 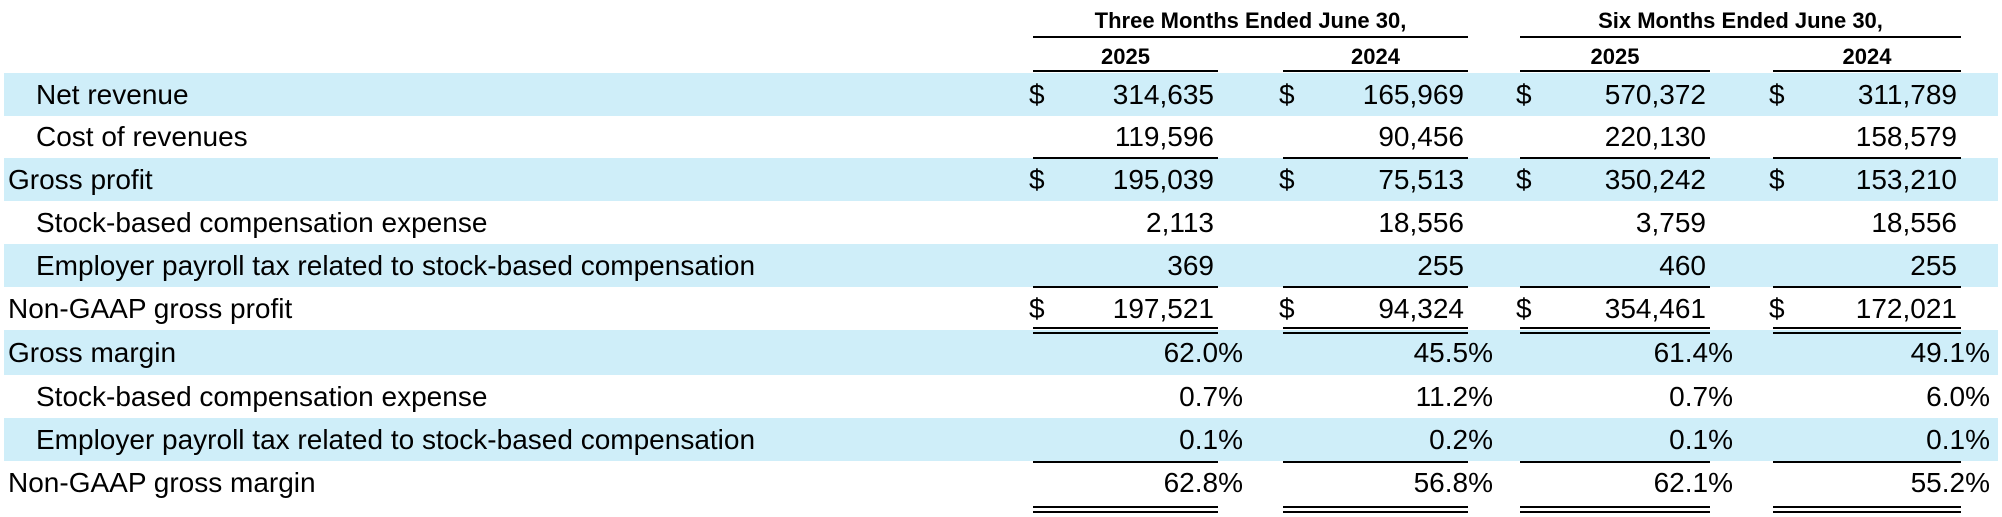 What do you see at coordinates (1461, 439) in the screenshot?
I see `value-cell: 0.2%` at bounding box center [1461, 439].